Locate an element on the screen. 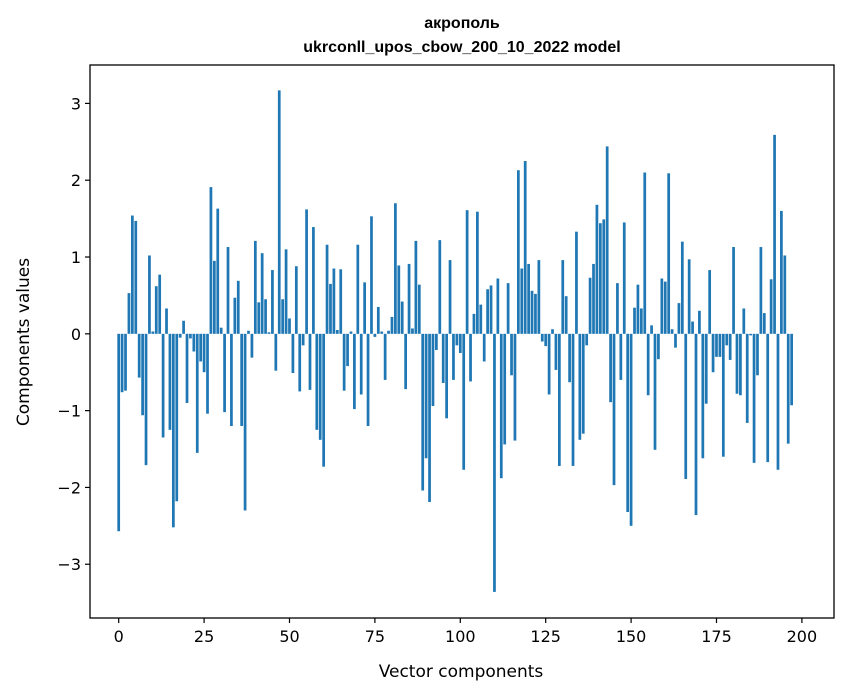 This screenshot has width=847, height=696. x-tick-label: 125 is located at coordinates (545, 636).